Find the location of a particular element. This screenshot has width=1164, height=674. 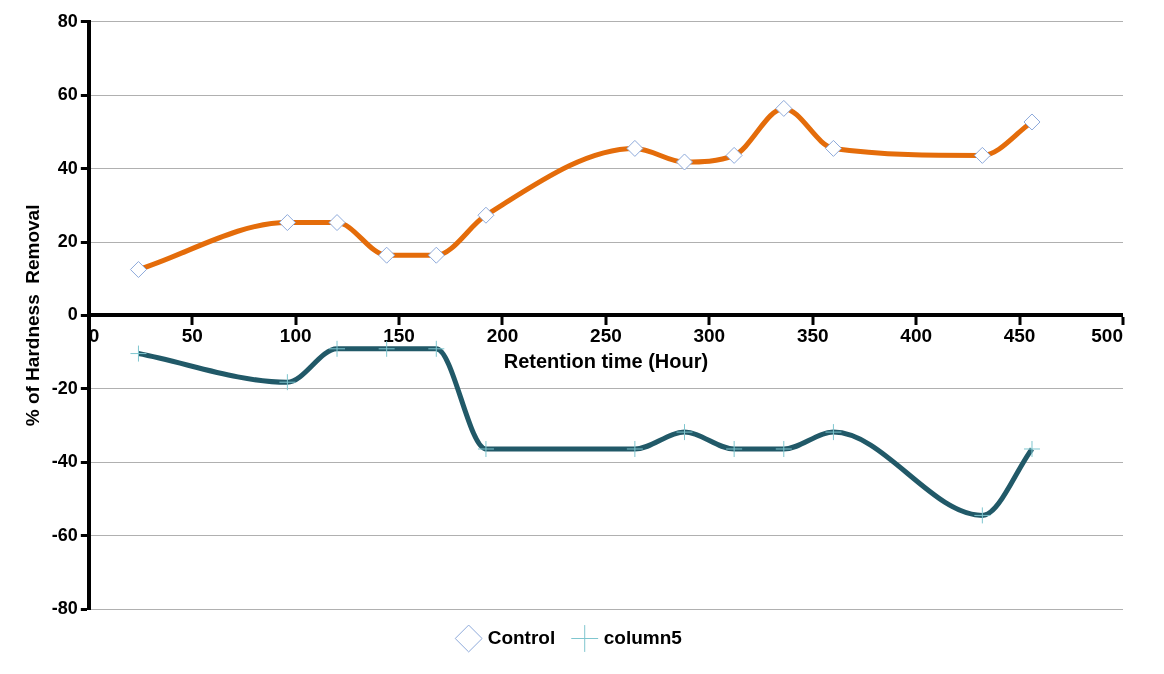

legend-label: Control is located at coordinates (521, 637).